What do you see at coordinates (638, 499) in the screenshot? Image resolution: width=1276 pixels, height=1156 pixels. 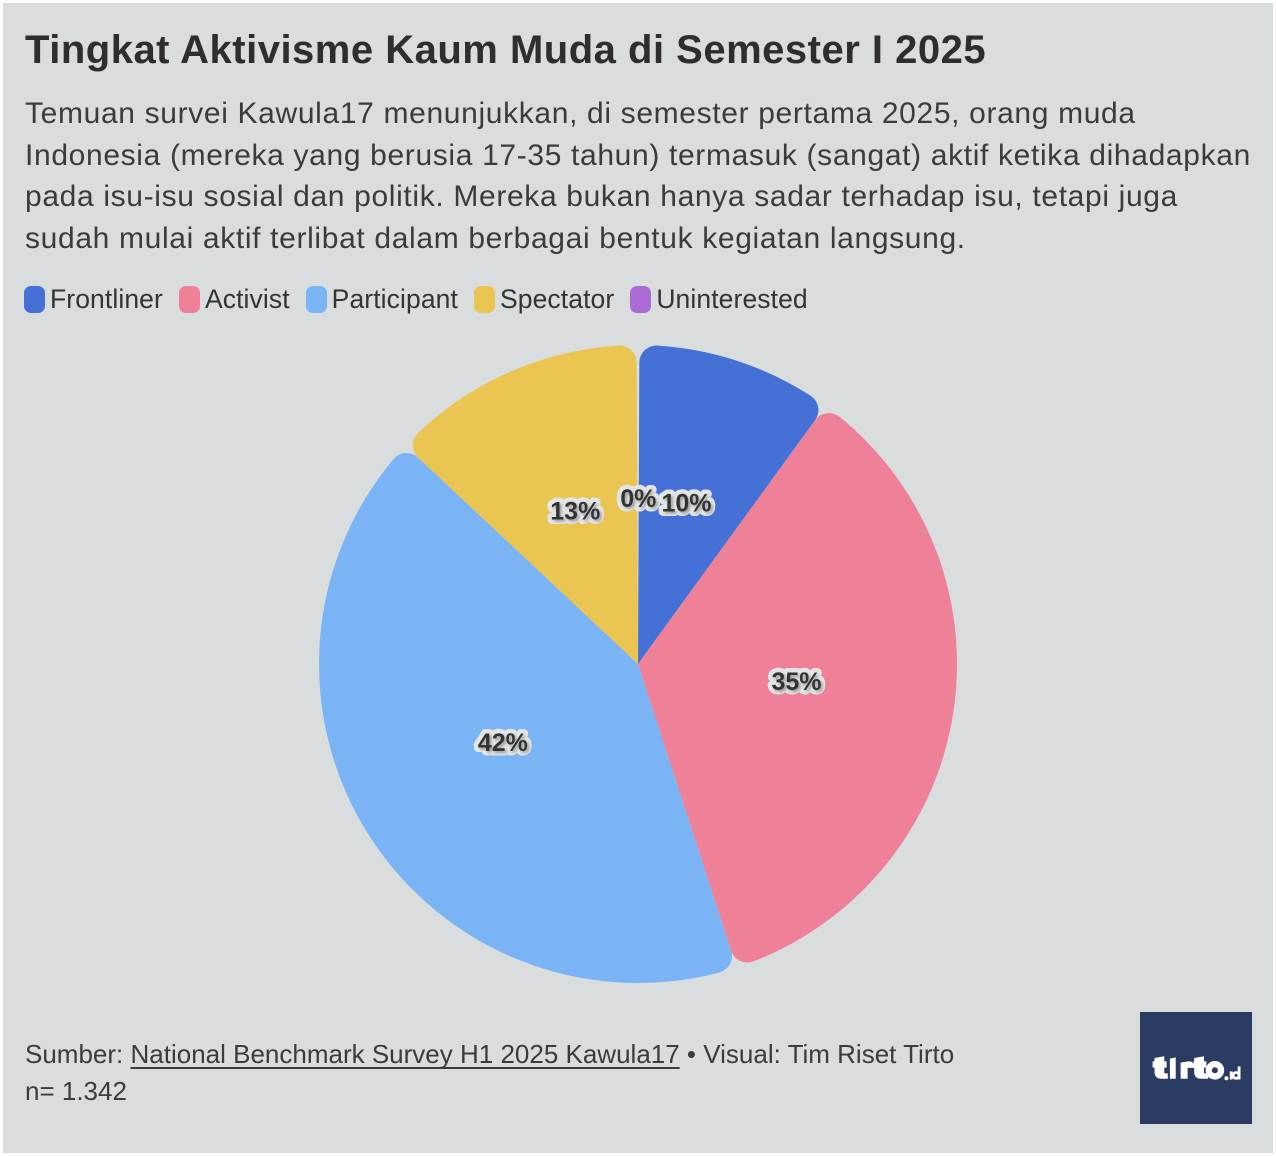 I see `svg-text: 0%` at bounding box center [638, 499].